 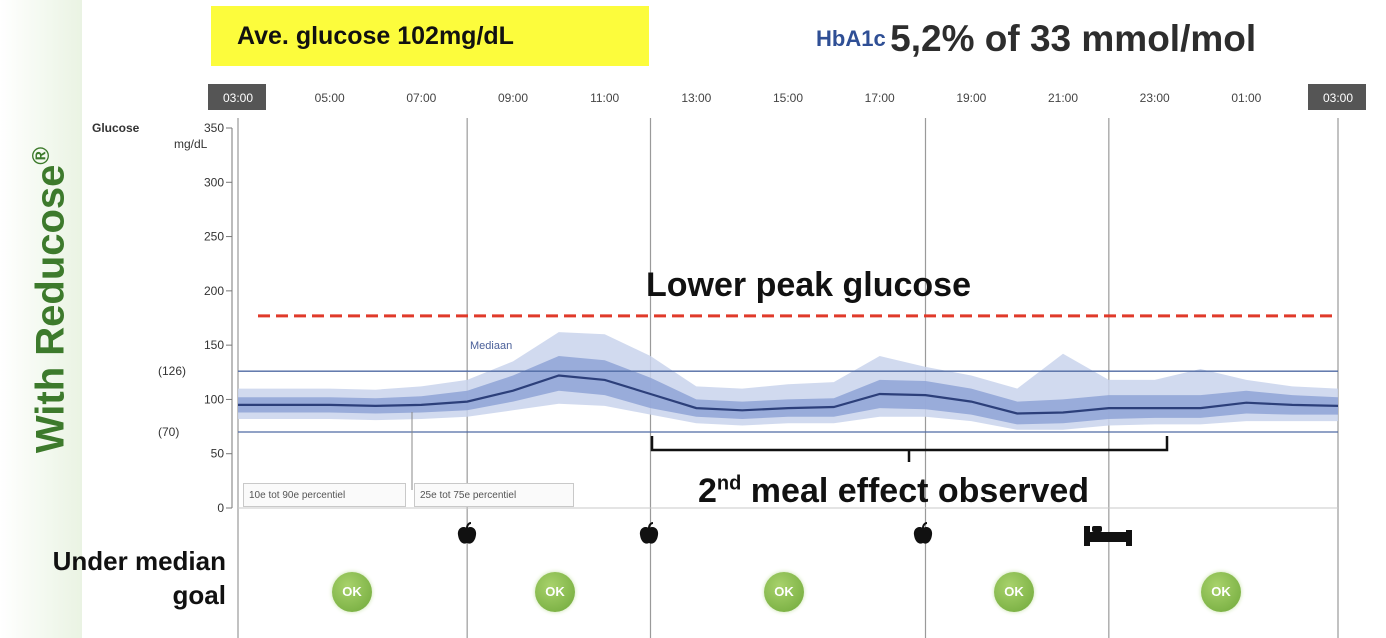 What do you see at coordinates (894, 491) in the screenshot?
I see `meal-effect-annotation: 2nd meal effect observed` at bounding box center [894, 491].